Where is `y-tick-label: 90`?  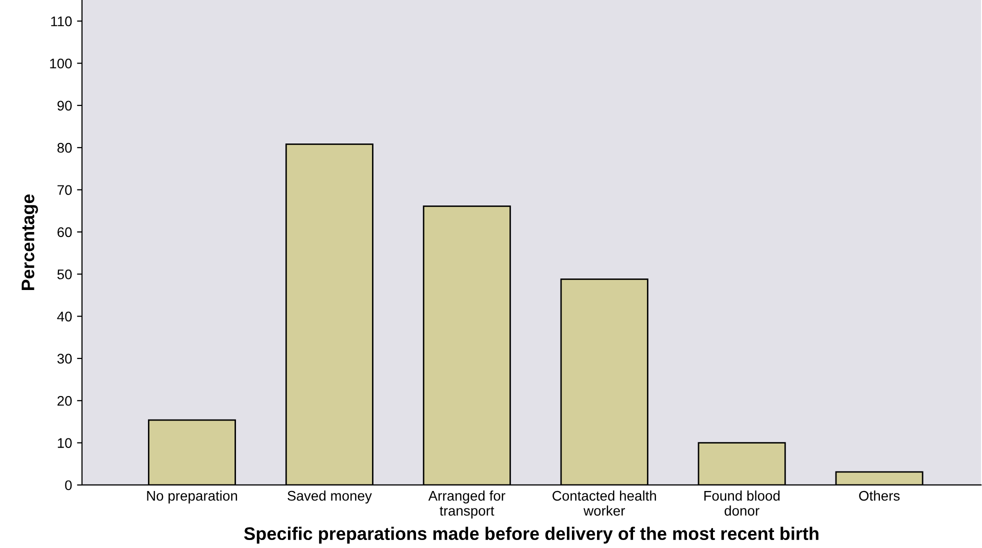
y-tick-label: 90 is located at coordinates (64, 105).